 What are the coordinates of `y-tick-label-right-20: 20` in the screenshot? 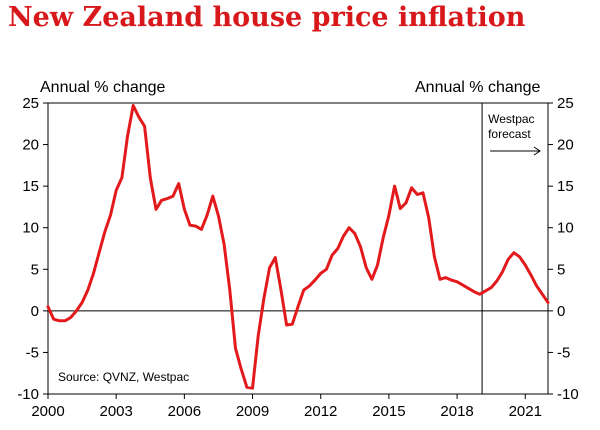 It's located at (565, 145).